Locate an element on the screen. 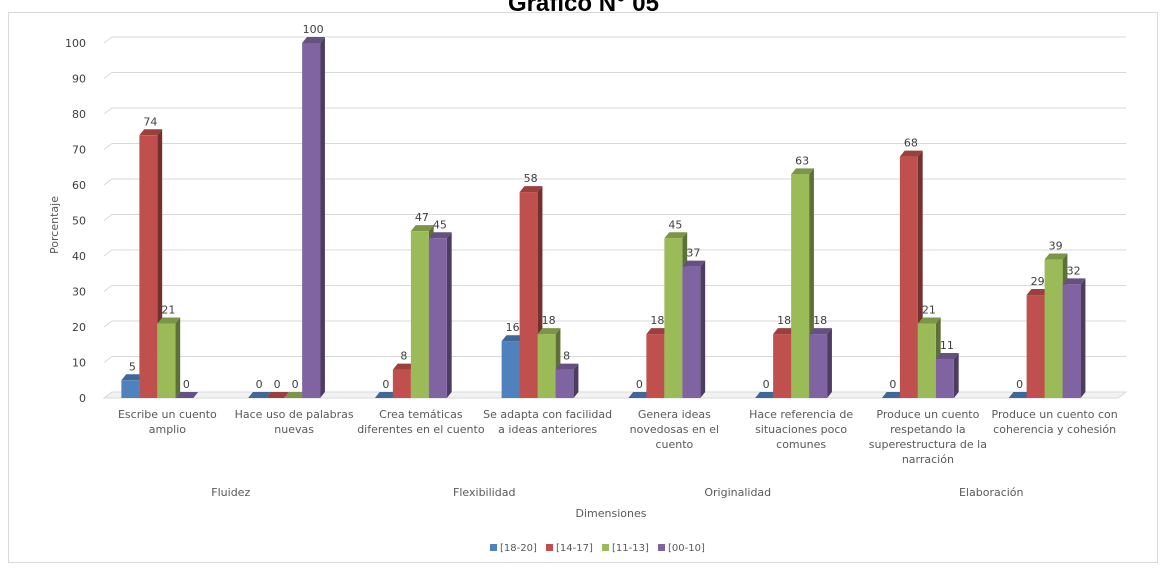 This screenshot has width=1167, height=568. y-tick-label: 100 is located at coordinates (75, 43).